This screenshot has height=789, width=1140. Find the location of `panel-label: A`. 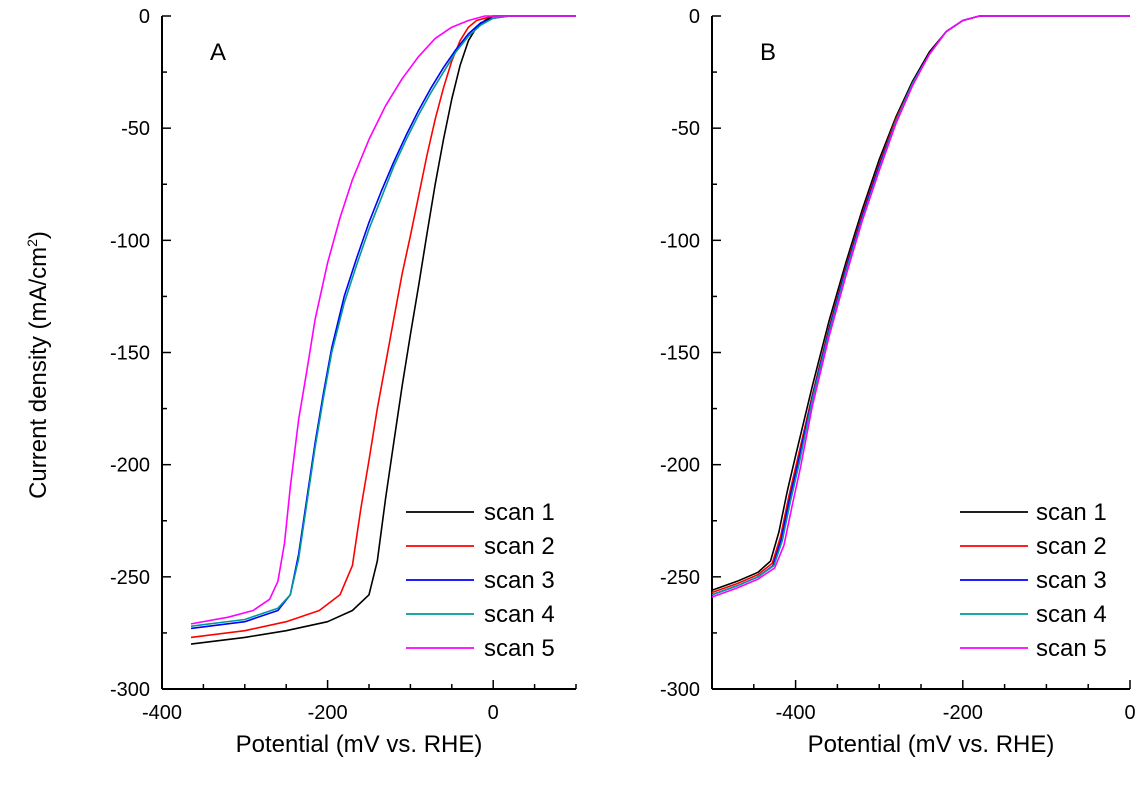

panel-label: A is located at coordinates (218, 52).